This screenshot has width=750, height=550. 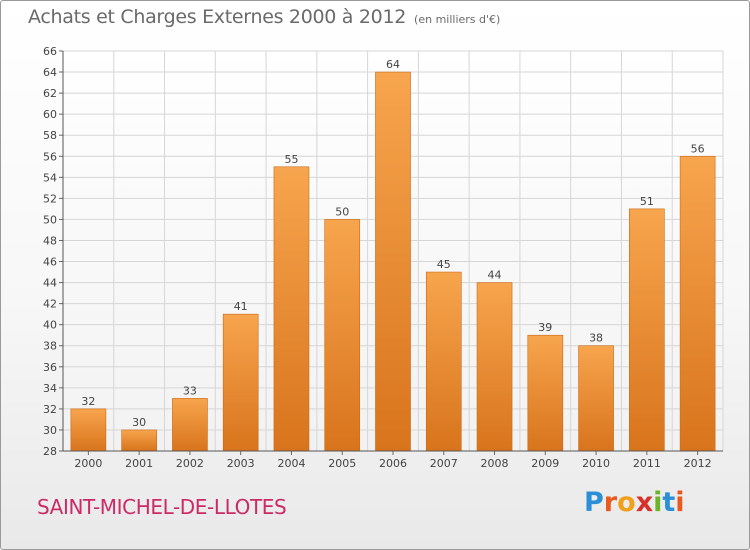 I want to click on bar-2009, so click(x=545, y=393).